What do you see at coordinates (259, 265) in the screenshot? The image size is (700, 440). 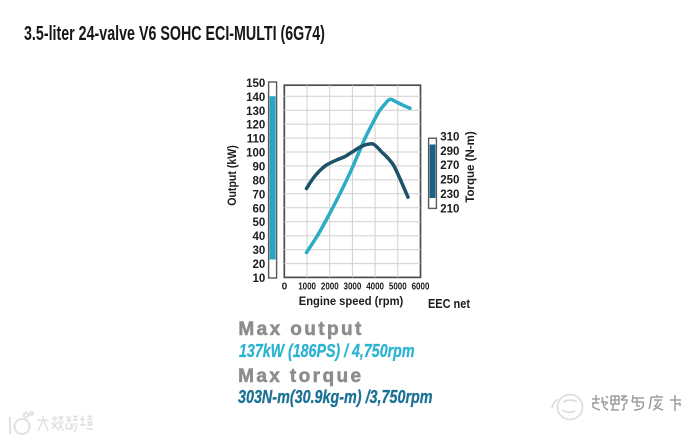 I see `svg-text: 20` at bounding box center [259, 265].